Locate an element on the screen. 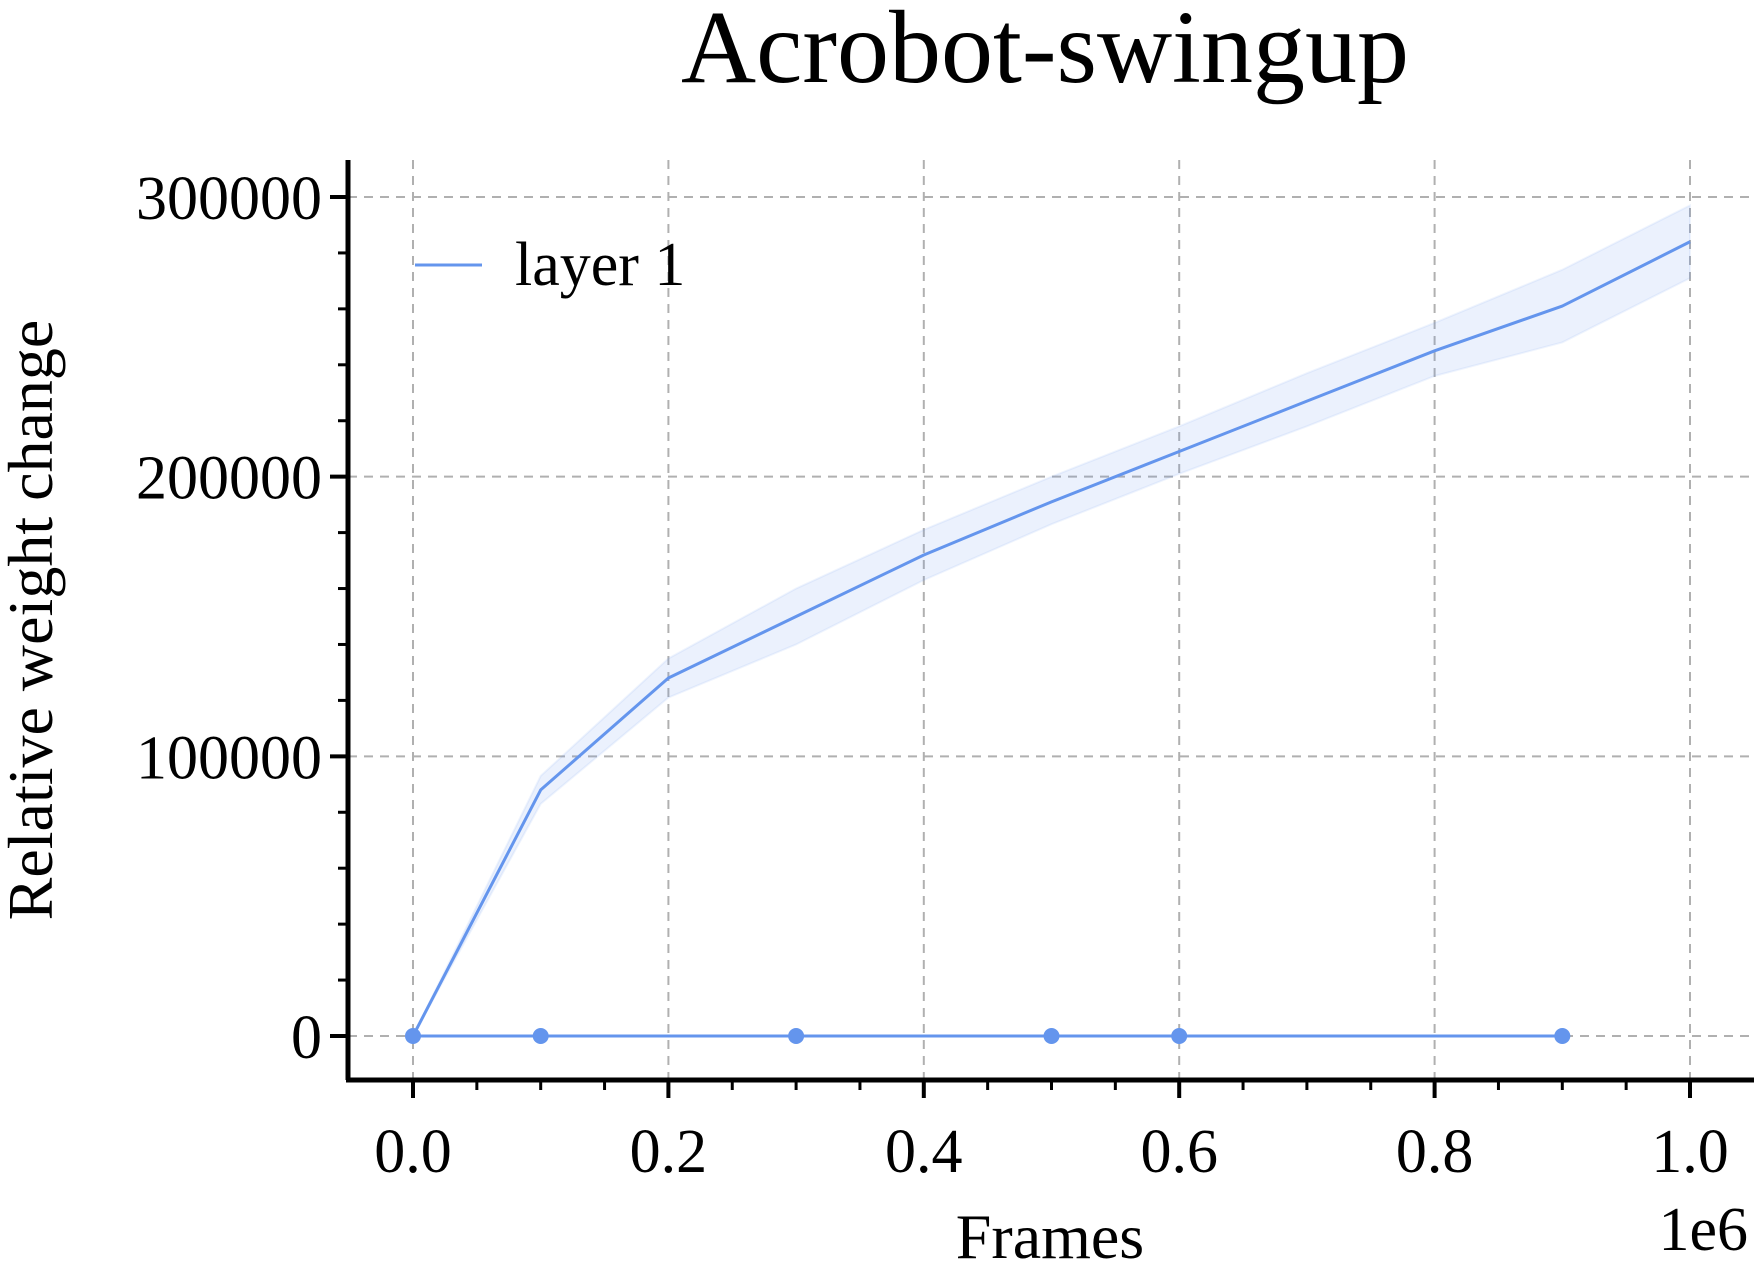 This screenshot has width=1754, height=1272. y-tick-label: 300000 is located at coordinates (229, 199).